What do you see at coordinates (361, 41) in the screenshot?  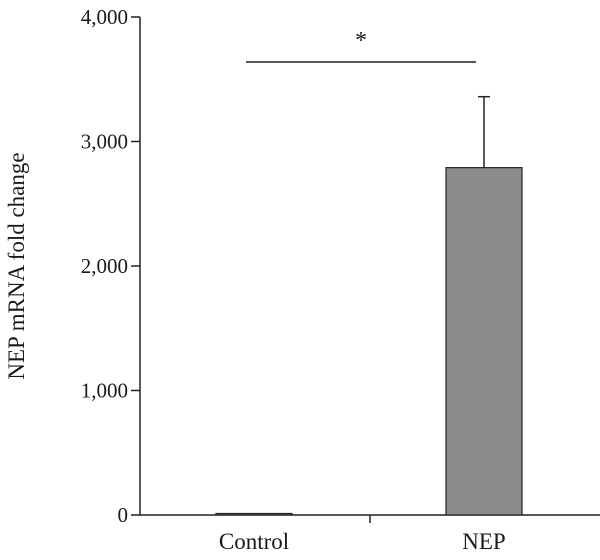 I see `significance-star: *` at bounding box center [361, 41].